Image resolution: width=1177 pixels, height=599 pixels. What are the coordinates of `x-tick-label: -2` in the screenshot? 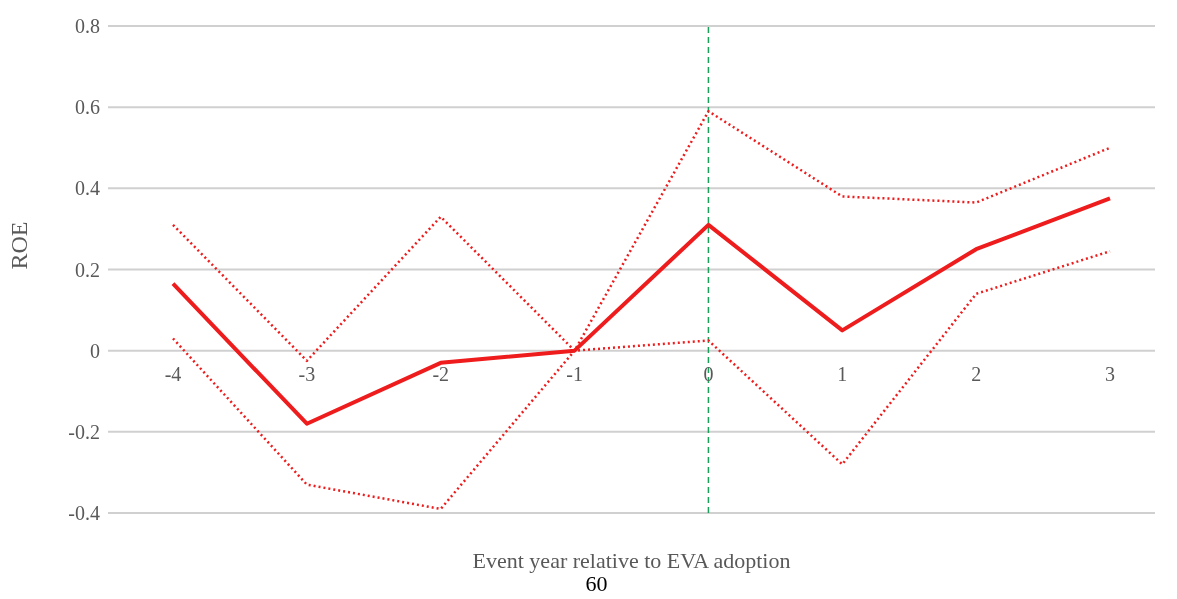 It's located at (441, 373).